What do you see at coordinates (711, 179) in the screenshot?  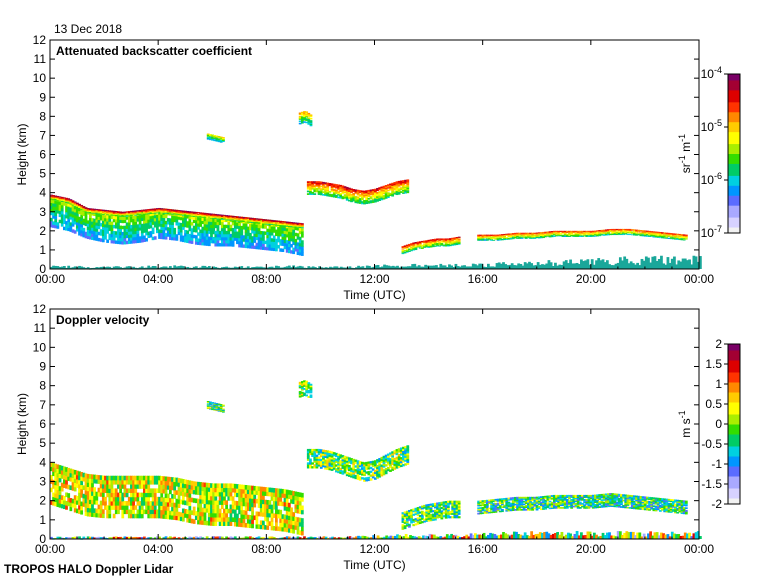 I see `colorbar-tick-label: 10-6` at bounding box center [711, 179].